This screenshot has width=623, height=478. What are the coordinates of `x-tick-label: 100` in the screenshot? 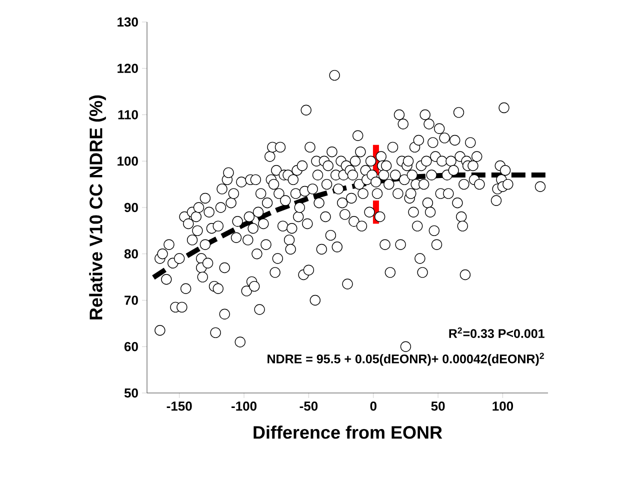 It's located at (503, 406).